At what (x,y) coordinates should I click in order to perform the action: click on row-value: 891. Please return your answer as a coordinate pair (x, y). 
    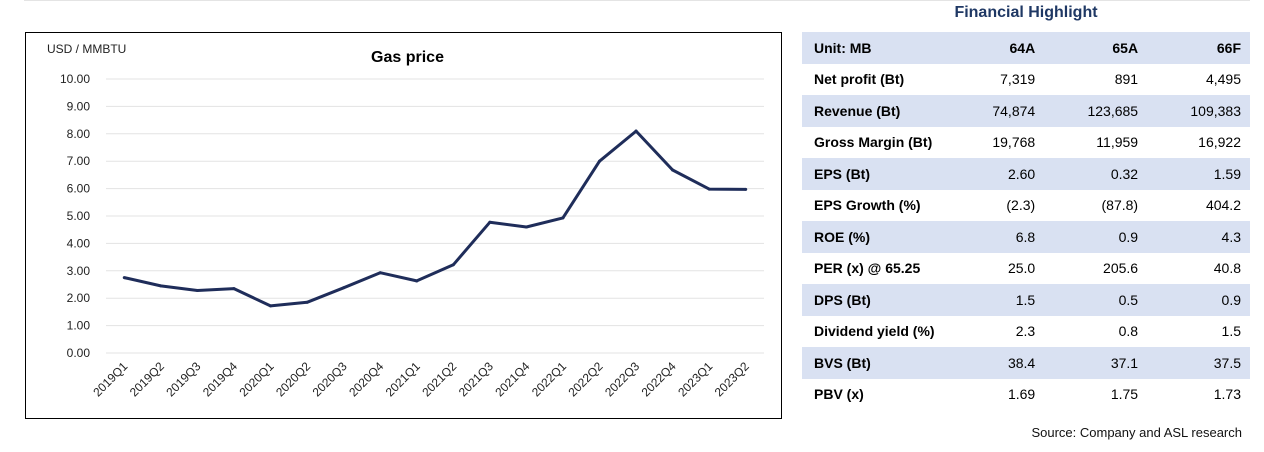
    Looking at the image, I should click on (1126, 79).